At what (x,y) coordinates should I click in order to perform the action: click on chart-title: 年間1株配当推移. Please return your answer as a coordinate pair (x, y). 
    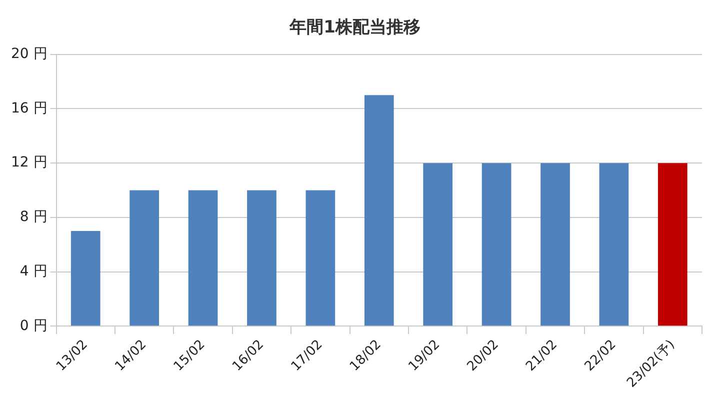
    Looking at the image, I should click on (354, 28).